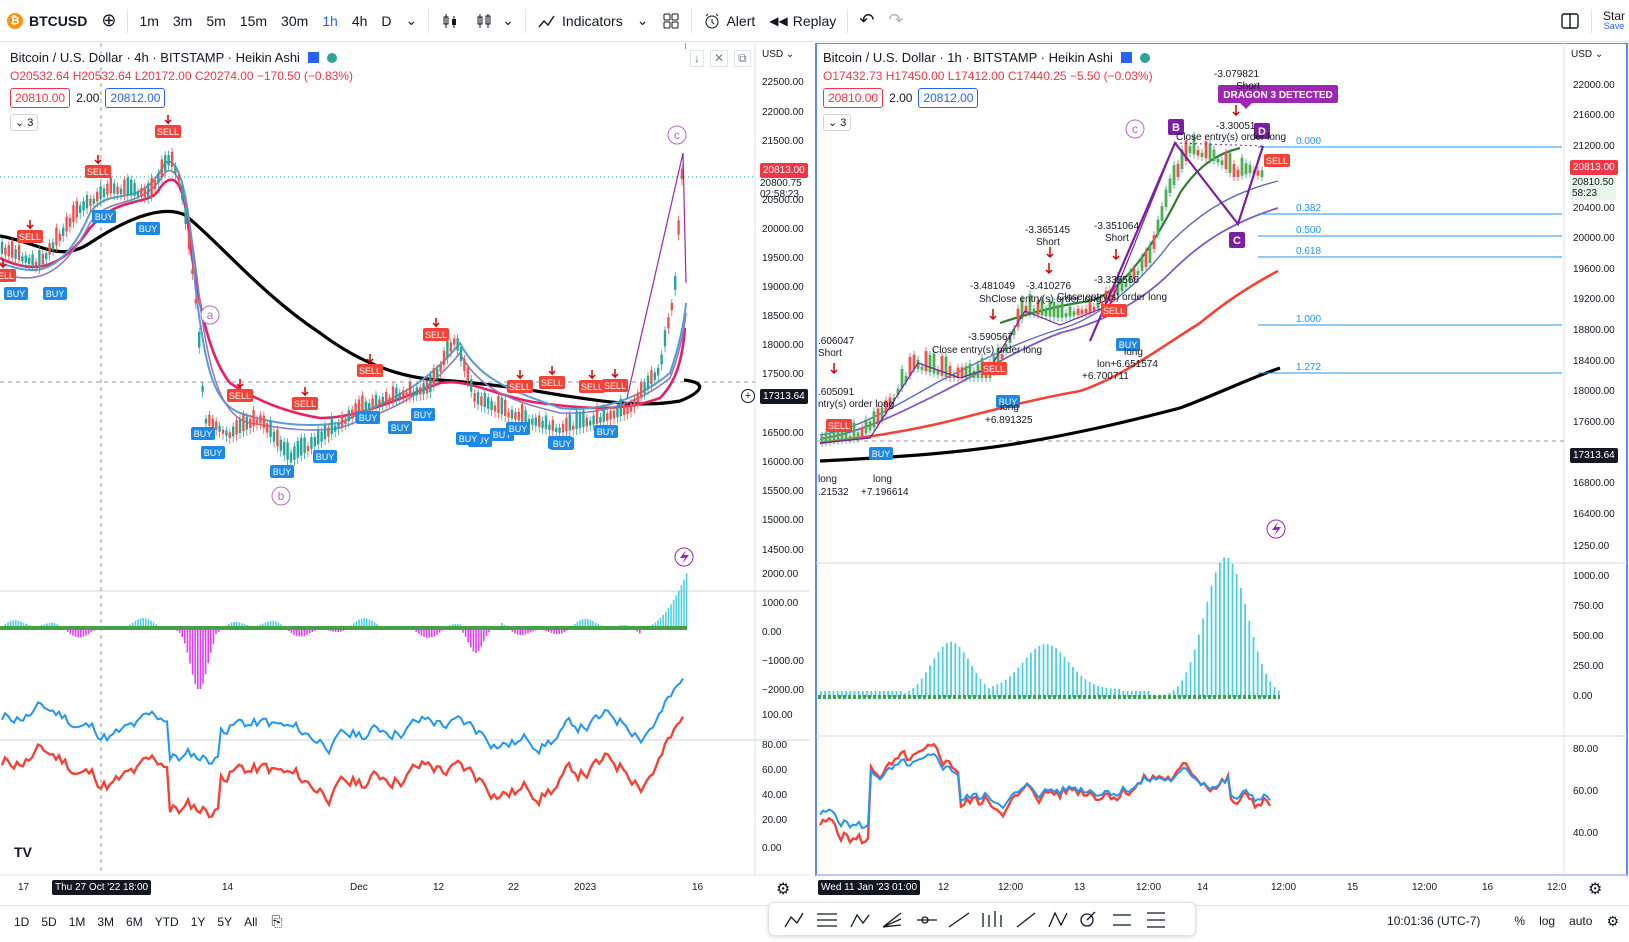  What do you see at coordinates (671, 21) in the screenshot?
I see `layout-button` at bounding box center [671, 21].